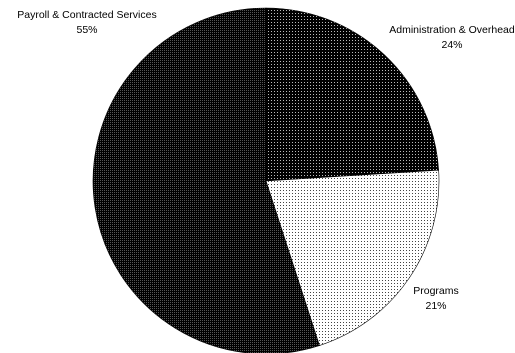  Describe the element at coordinates (452, 37) in the screenshot. I see `slice-label-administration: Administration & Overhead 24%` at that location.